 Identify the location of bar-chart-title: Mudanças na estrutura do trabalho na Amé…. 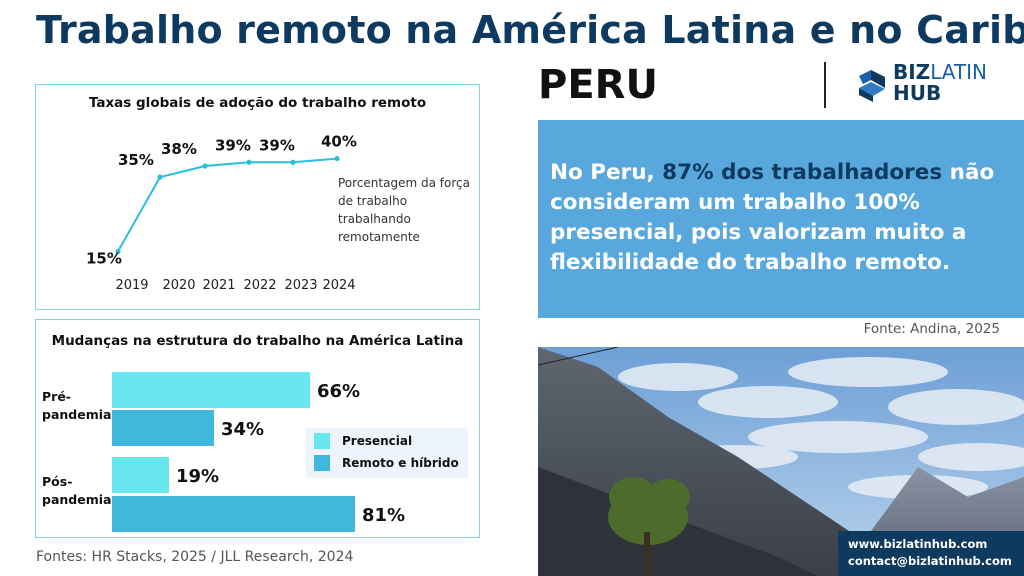
(257, 341).